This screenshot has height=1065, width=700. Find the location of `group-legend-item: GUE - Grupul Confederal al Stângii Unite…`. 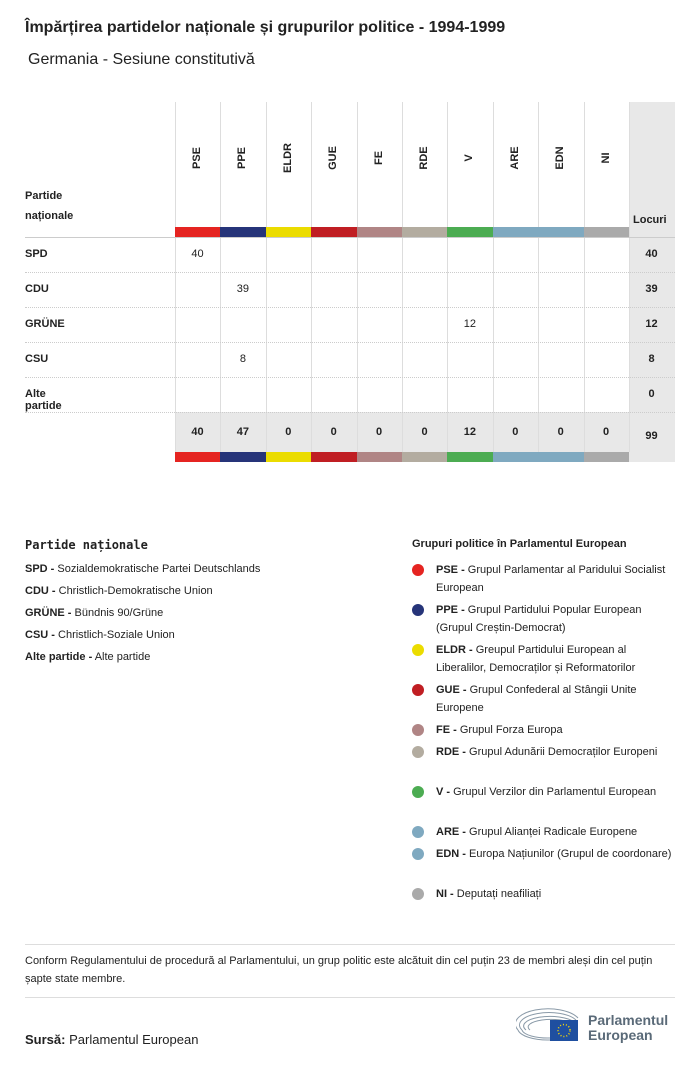

group-legend-item: GUE - Grupul Confederal al Stângii Unite… is located at coordinates (544, 699).